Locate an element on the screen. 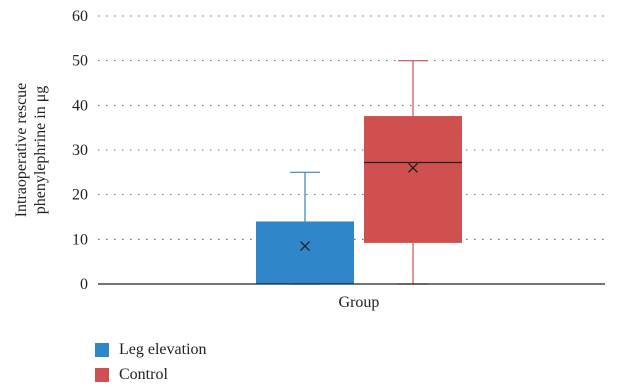  y-tick-label-40: 40 is located at coordinates (80, 105).